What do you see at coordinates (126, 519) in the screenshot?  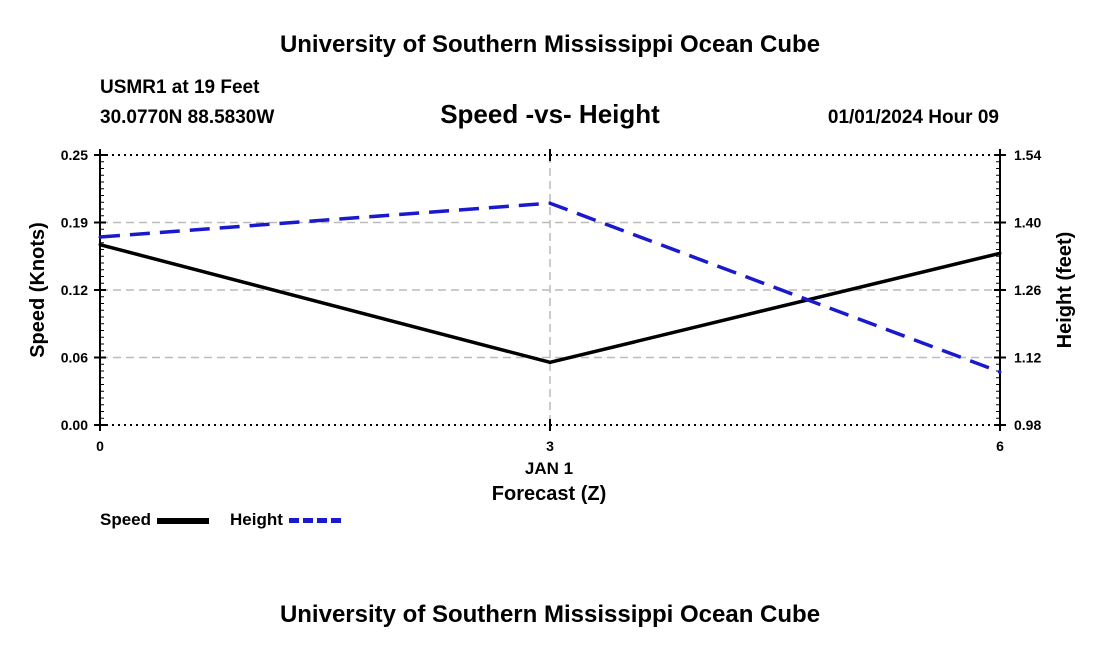 I see `legend-speed-label: Speed` at bounding box center [126, 519].